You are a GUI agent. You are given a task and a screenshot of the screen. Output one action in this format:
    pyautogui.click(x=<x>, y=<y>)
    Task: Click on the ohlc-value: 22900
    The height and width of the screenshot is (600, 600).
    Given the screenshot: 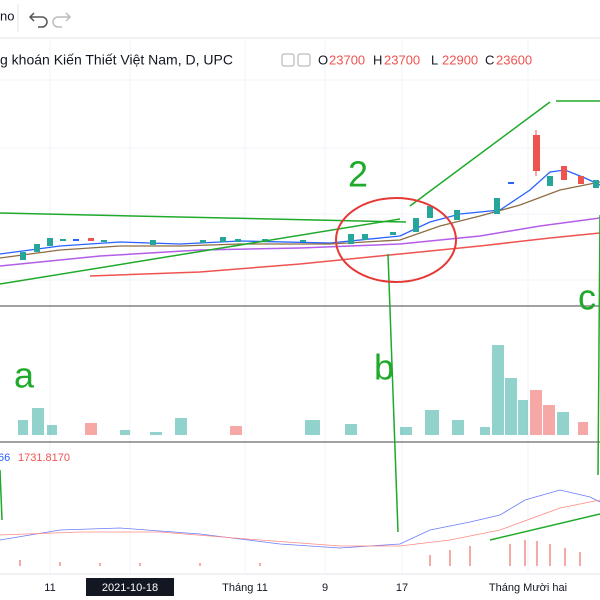 What is the action you would take?
    pyautogui.click(x=460, y=59)
    